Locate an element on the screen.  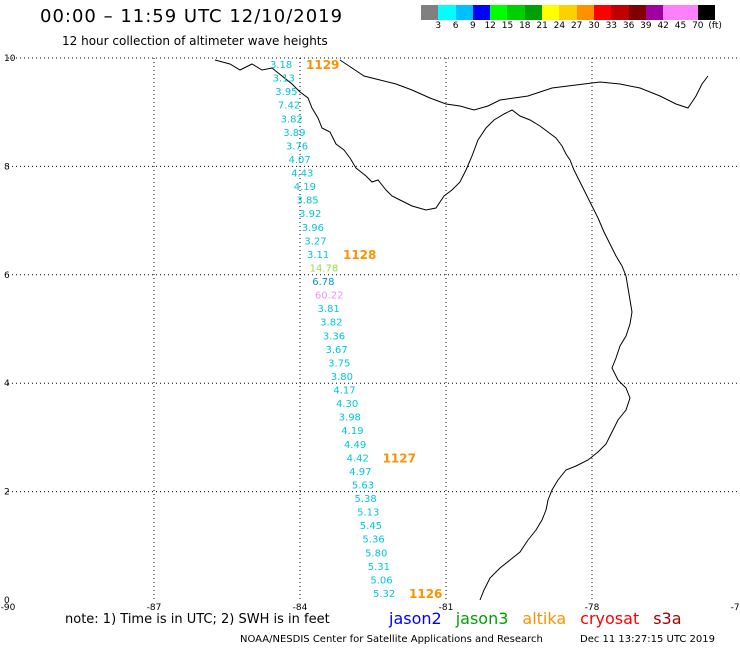
satellite-legend-item: cryosat is located at coordinates (610, 618).